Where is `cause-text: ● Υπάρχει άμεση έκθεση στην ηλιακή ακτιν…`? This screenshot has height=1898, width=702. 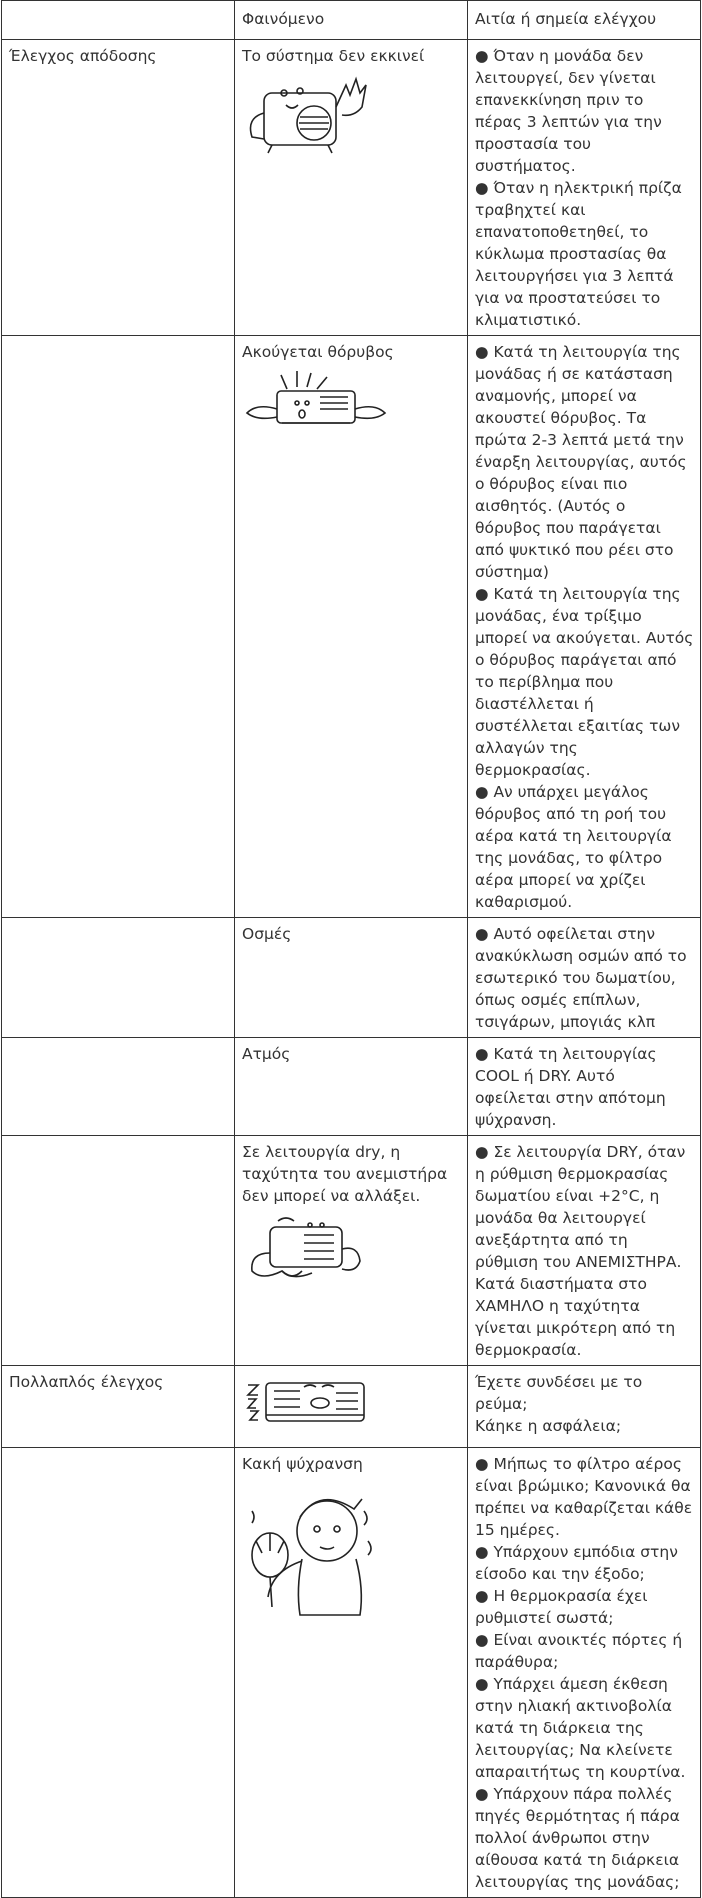
cause-text: ● Υπάρχει άμεση έκθεση στην ηλιακή ακτιν… is located at coordinates (580, 1728).